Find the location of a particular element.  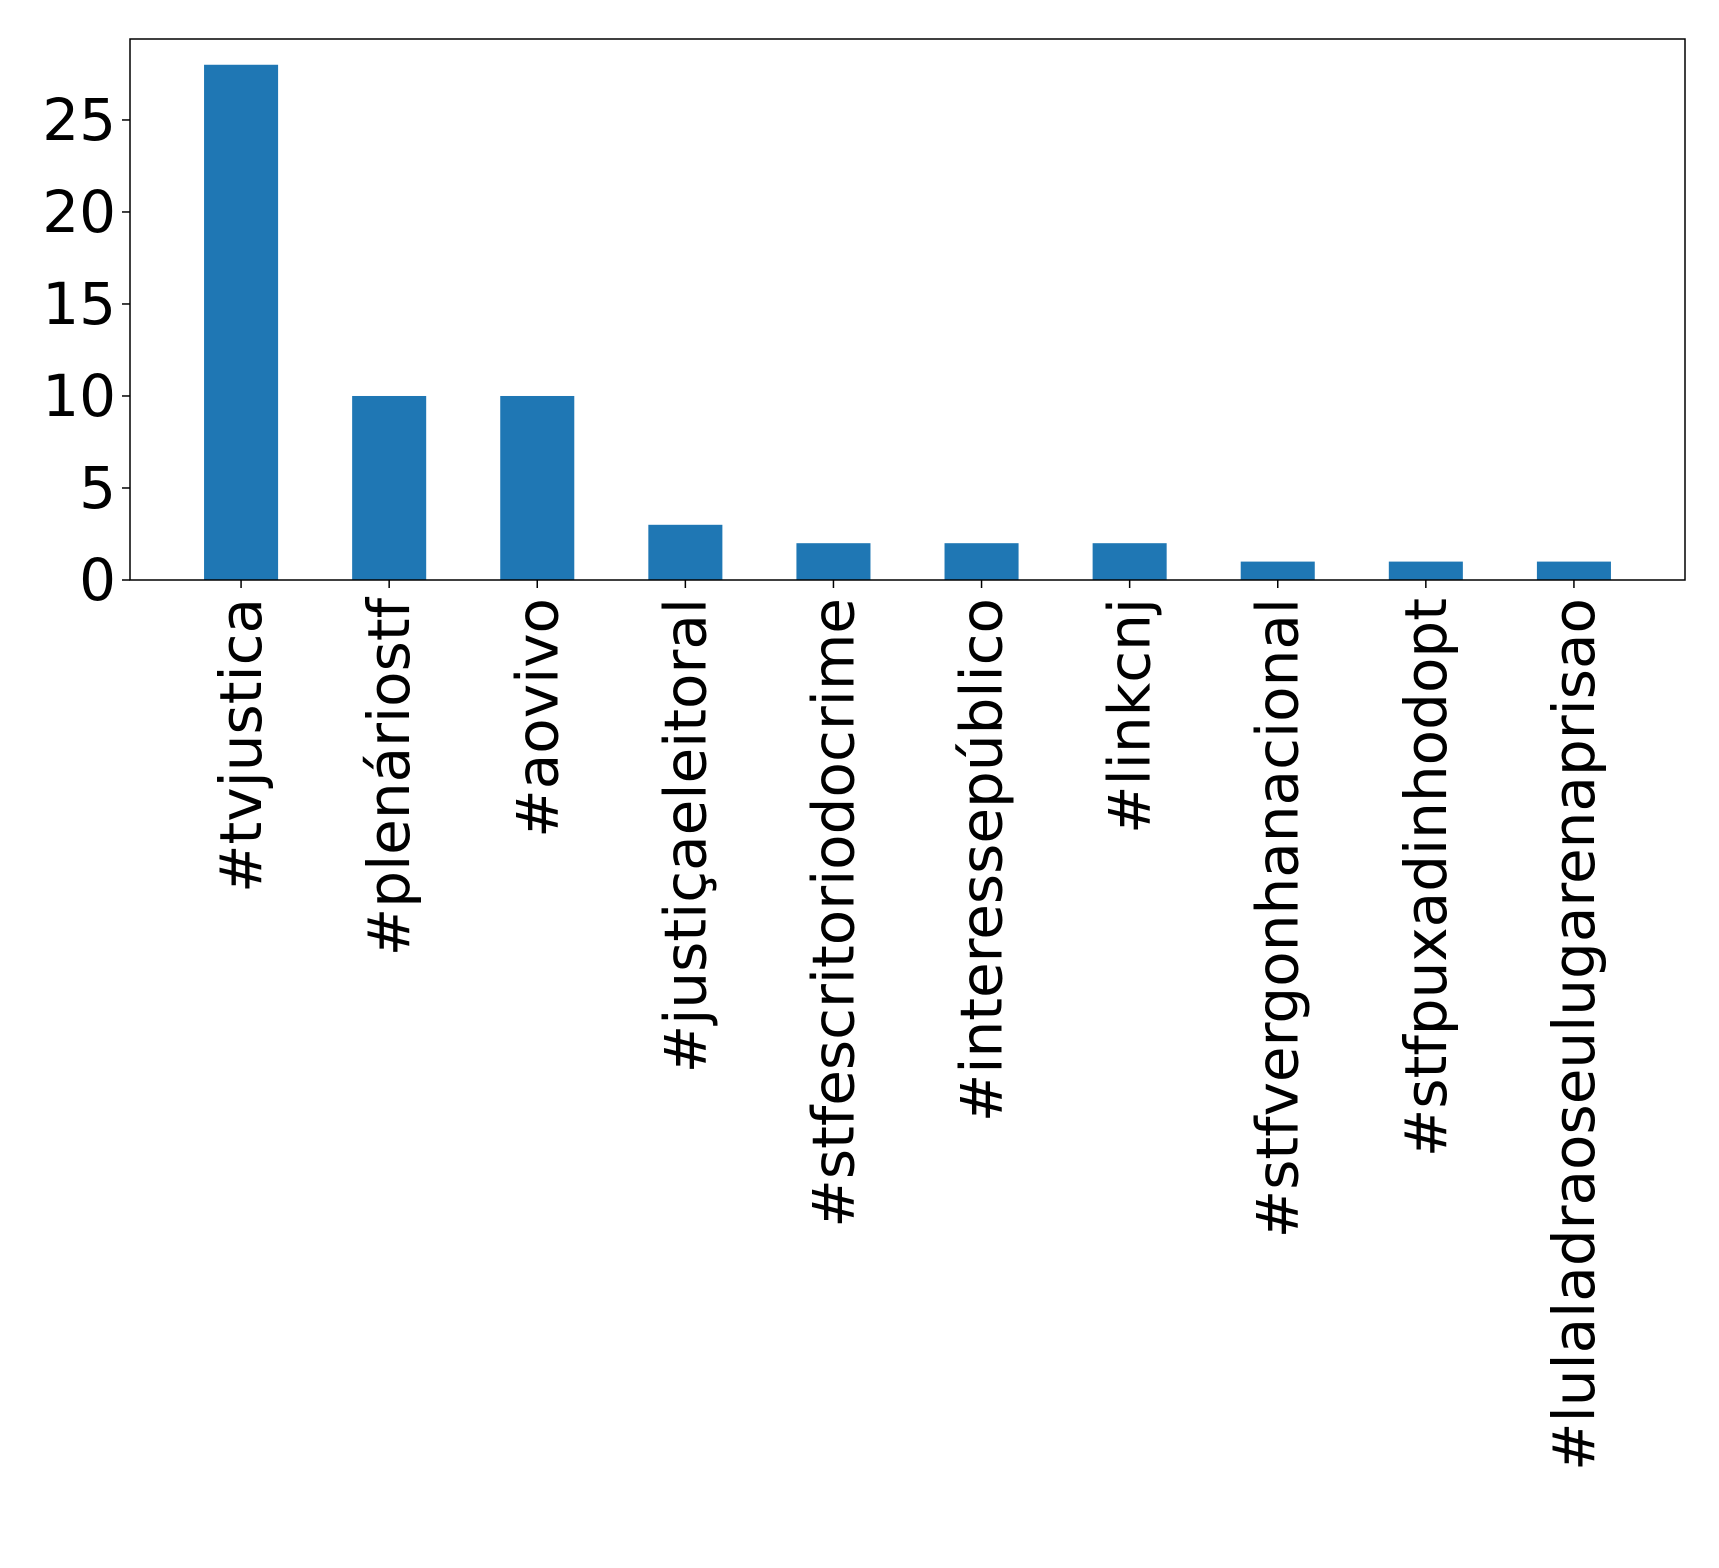

y-tick-label: 20 is located at coordinates (79, 212).